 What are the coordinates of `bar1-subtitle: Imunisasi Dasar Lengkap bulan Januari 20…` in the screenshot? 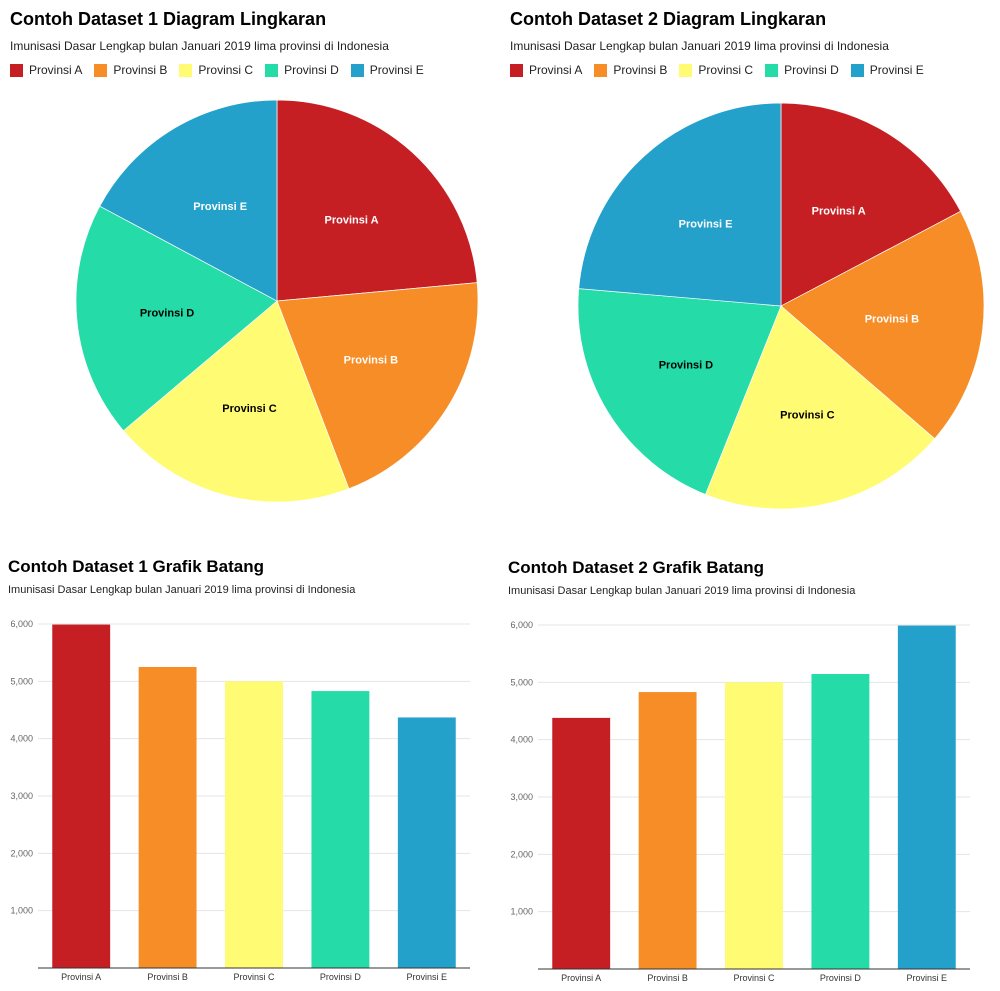 It's located at (182, 590).